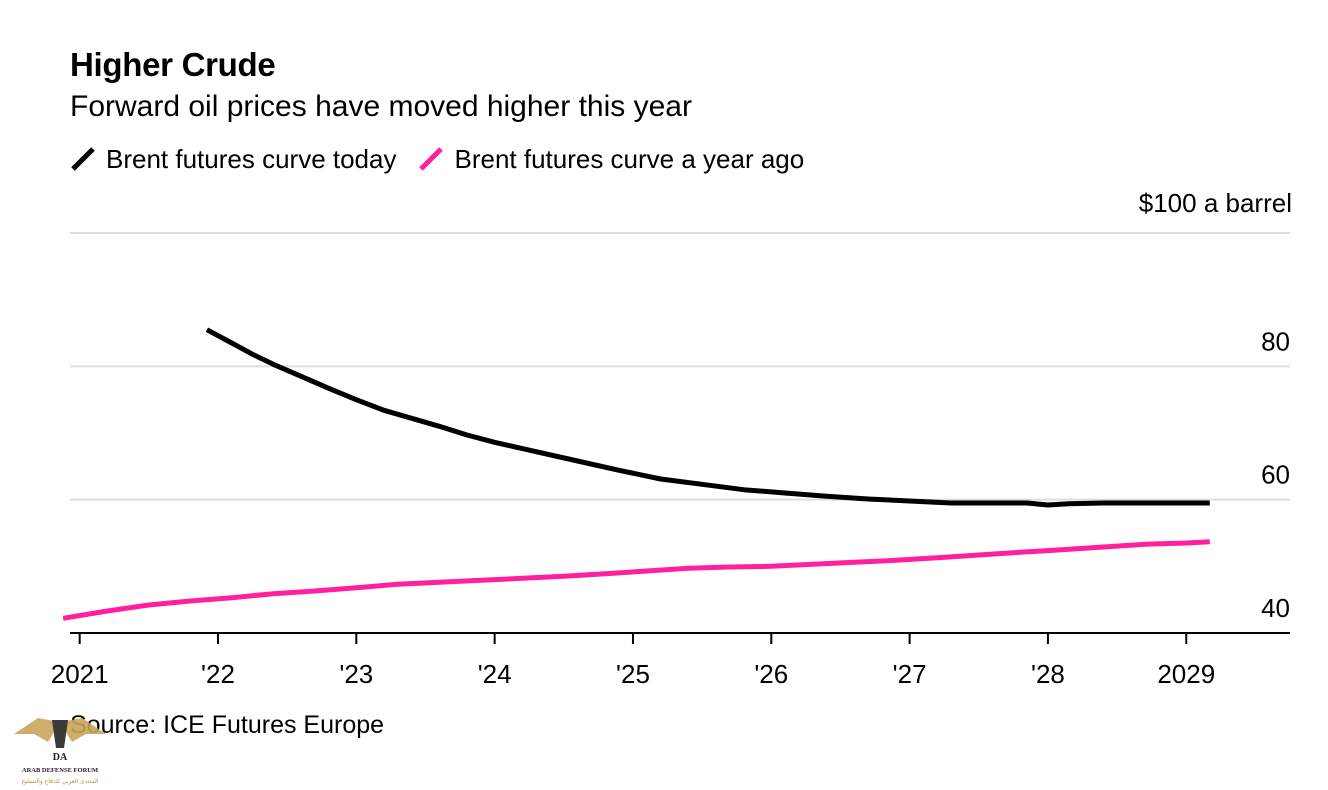 Image resolution: width=1328 pixels, height=790 pixels. I want to click on series-line-year-ago, so click(636, 580).